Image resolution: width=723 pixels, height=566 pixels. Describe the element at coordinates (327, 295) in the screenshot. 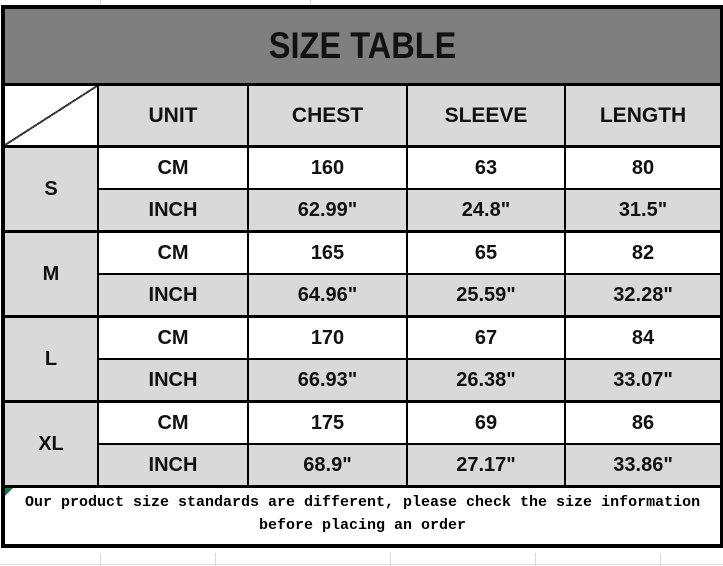

I see `value-m-chest-inch: 64.96"` at that location.